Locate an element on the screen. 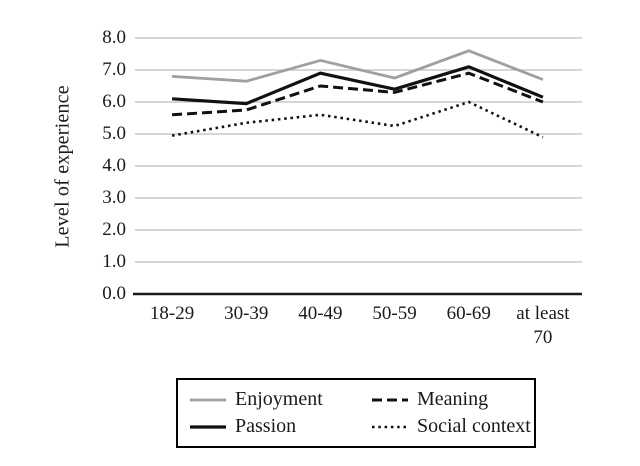 Image resolution: width=640 pixels, height=466 pixels. series-line-enjoyment is located at coordinates (358, 66).